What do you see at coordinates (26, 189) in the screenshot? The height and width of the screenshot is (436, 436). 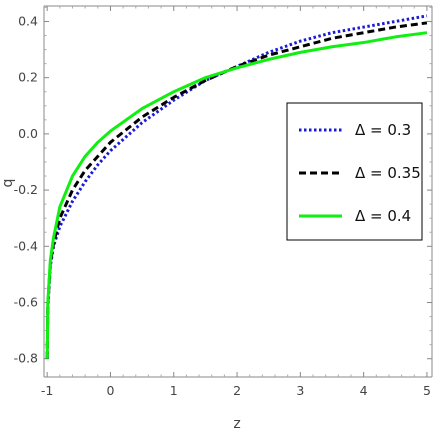 I see `y-tick-label: -0.2` at bounding box center [26, 189].